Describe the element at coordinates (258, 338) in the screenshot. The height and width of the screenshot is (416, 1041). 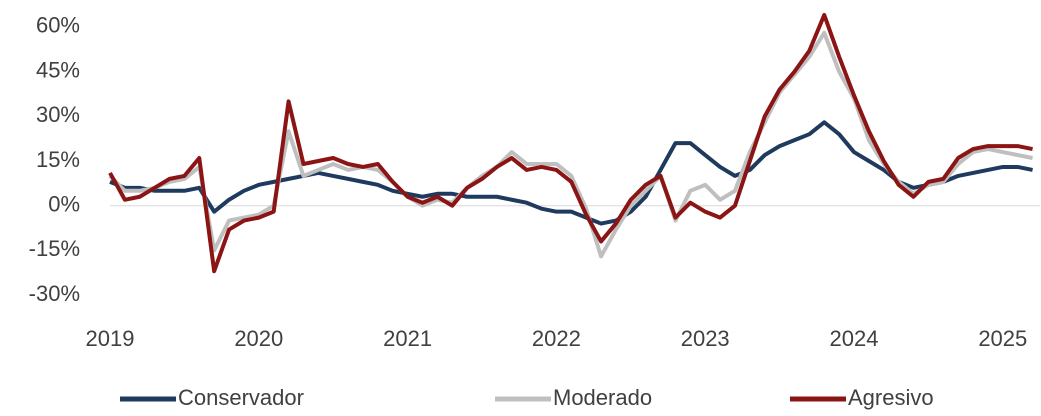
I see `x-tick-label: 2020` at that location.